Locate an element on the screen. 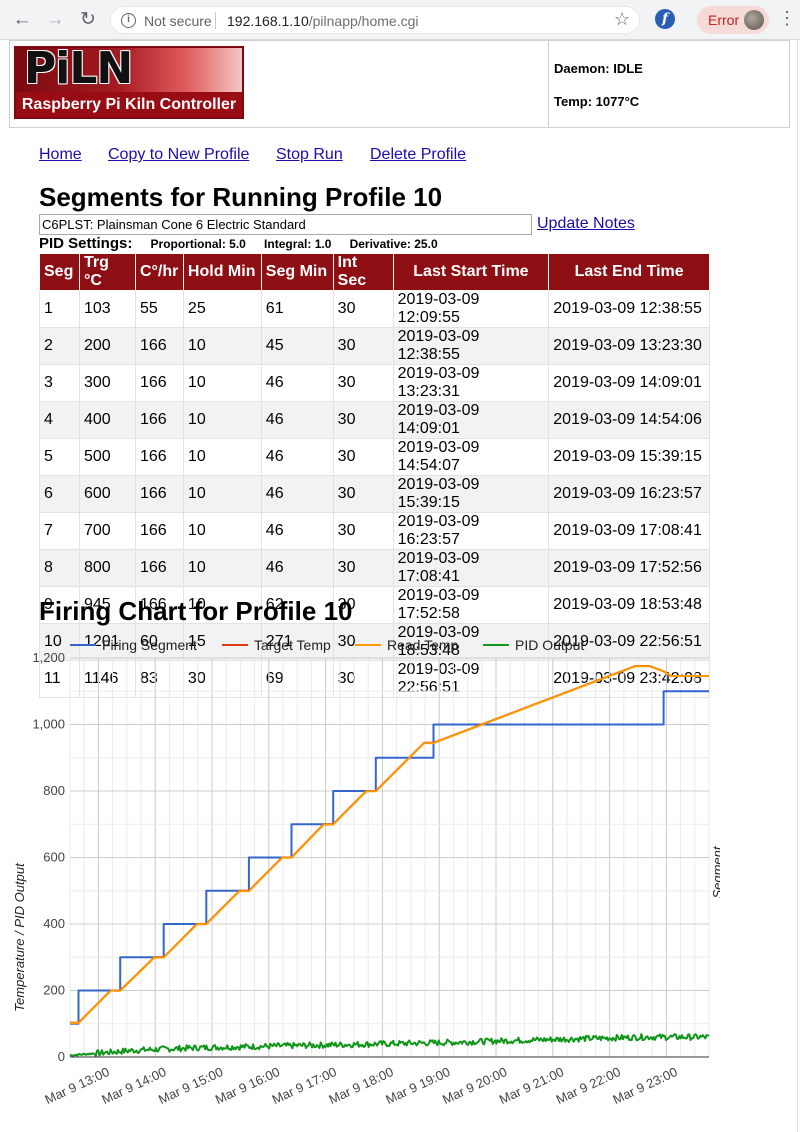  notes-input is located at coordinates (285, 224).